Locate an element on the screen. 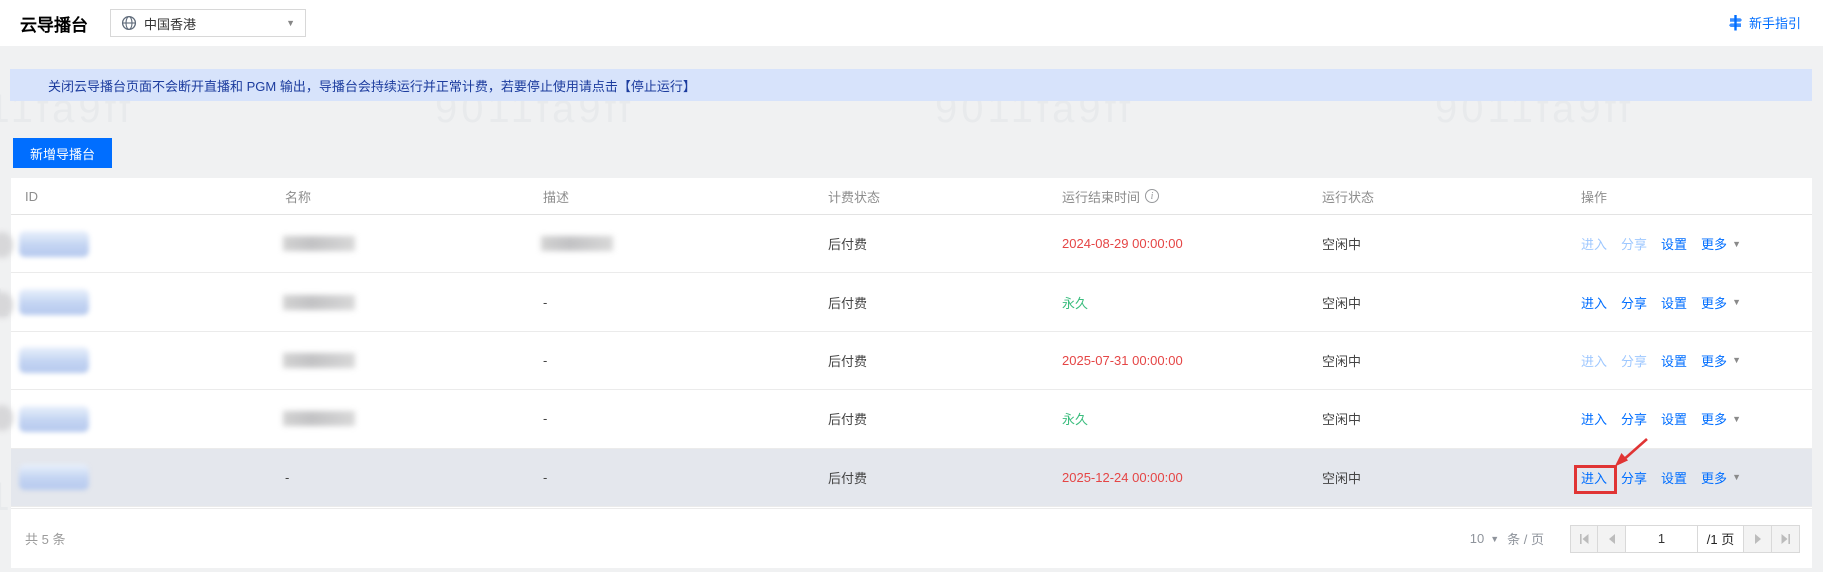 This screenshot has width=1823, height=572. per-page-label: 条 / 页 is located at coordinates (1525, 539).